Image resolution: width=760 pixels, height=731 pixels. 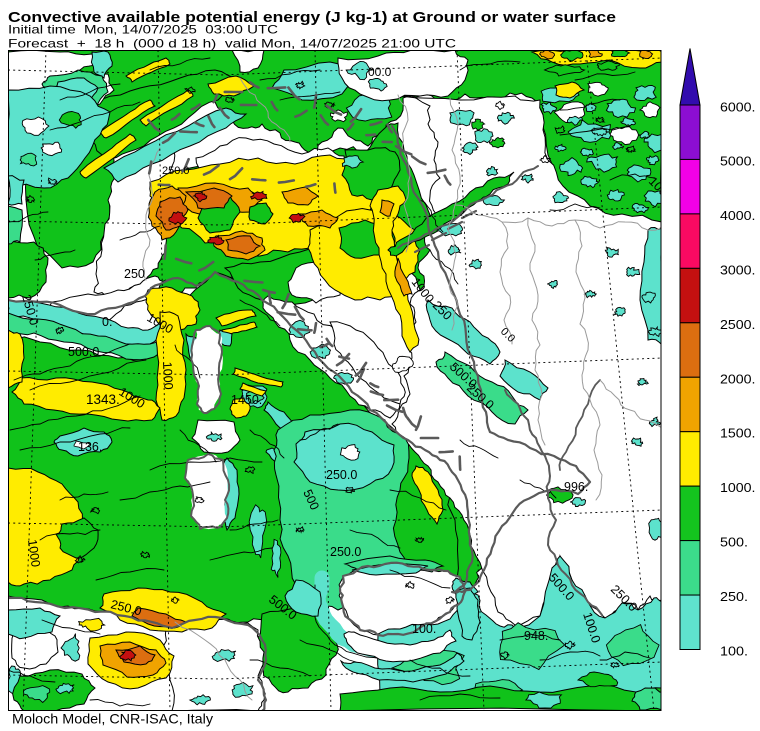 I want to click on svg-text: Moloch Model, CNR-ISAC, Italy, so click(x=112, y=718).